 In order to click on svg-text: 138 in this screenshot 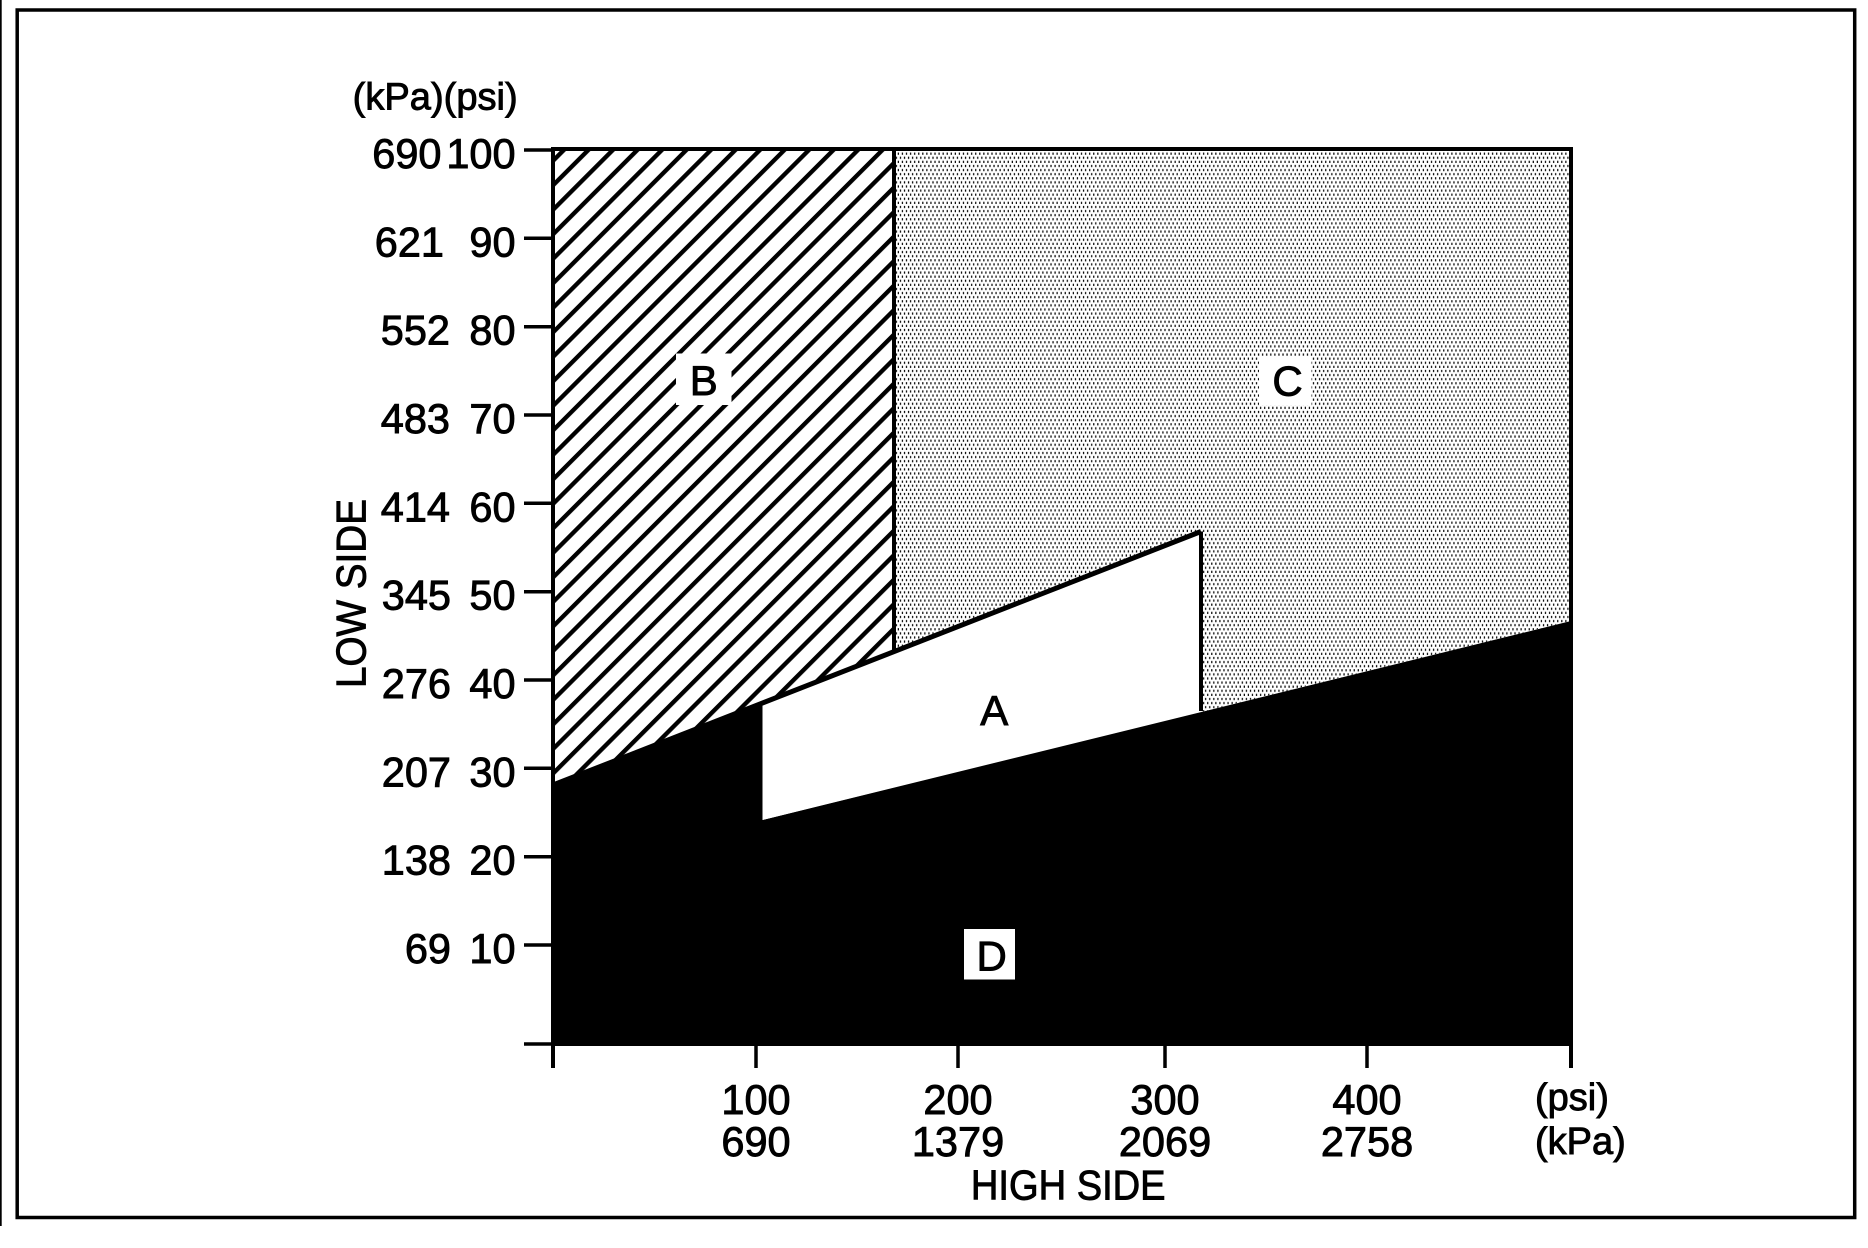, I will do `click(416, 860)`.